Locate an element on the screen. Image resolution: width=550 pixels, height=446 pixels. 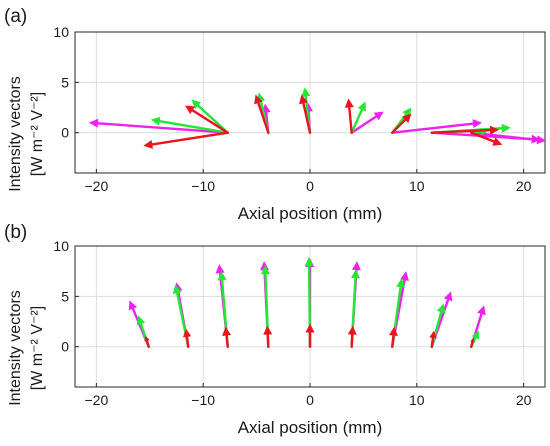
y-tick-label: 10 is located at coordinates (61, 246).